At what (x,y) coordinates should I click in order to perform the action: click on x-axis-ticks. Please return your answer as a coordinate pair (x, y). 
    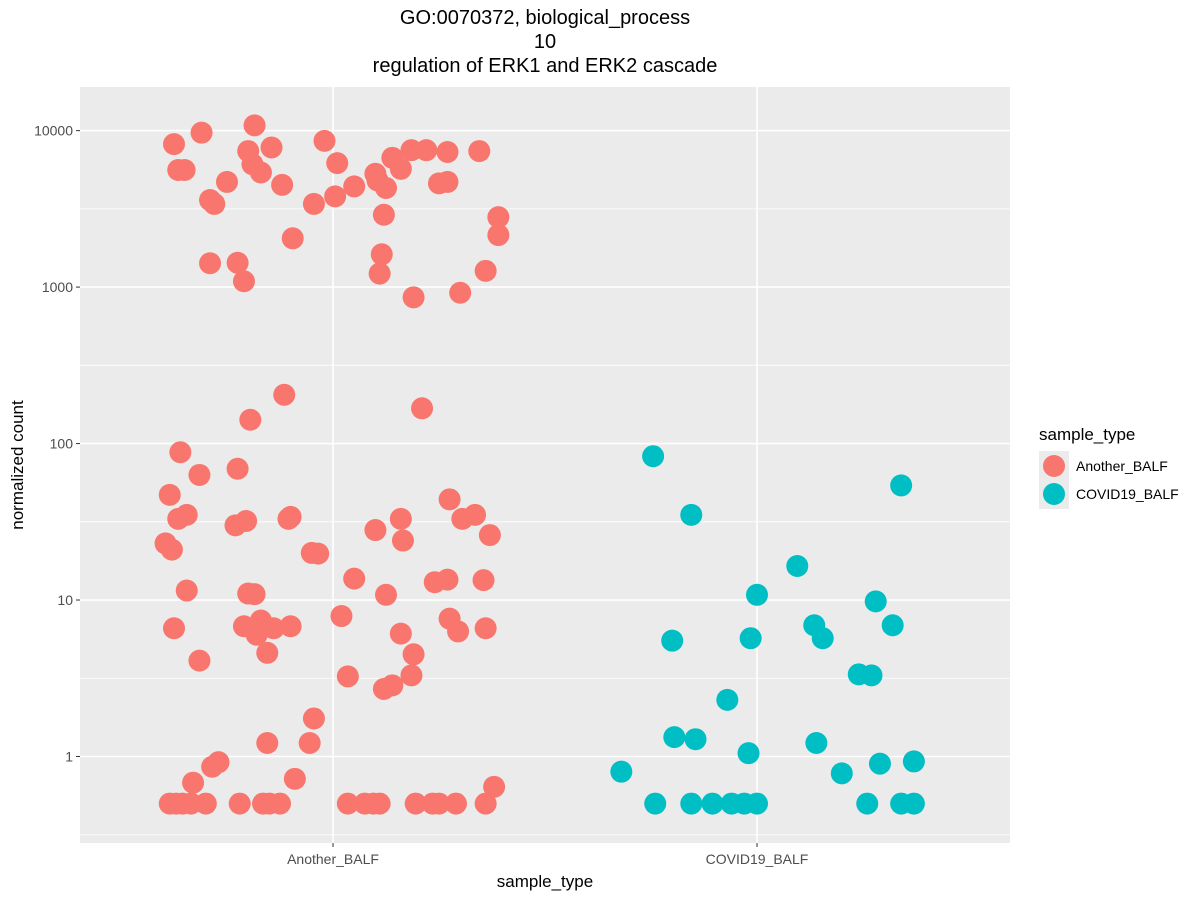
    Looking at the image, I should click on (545, 845).